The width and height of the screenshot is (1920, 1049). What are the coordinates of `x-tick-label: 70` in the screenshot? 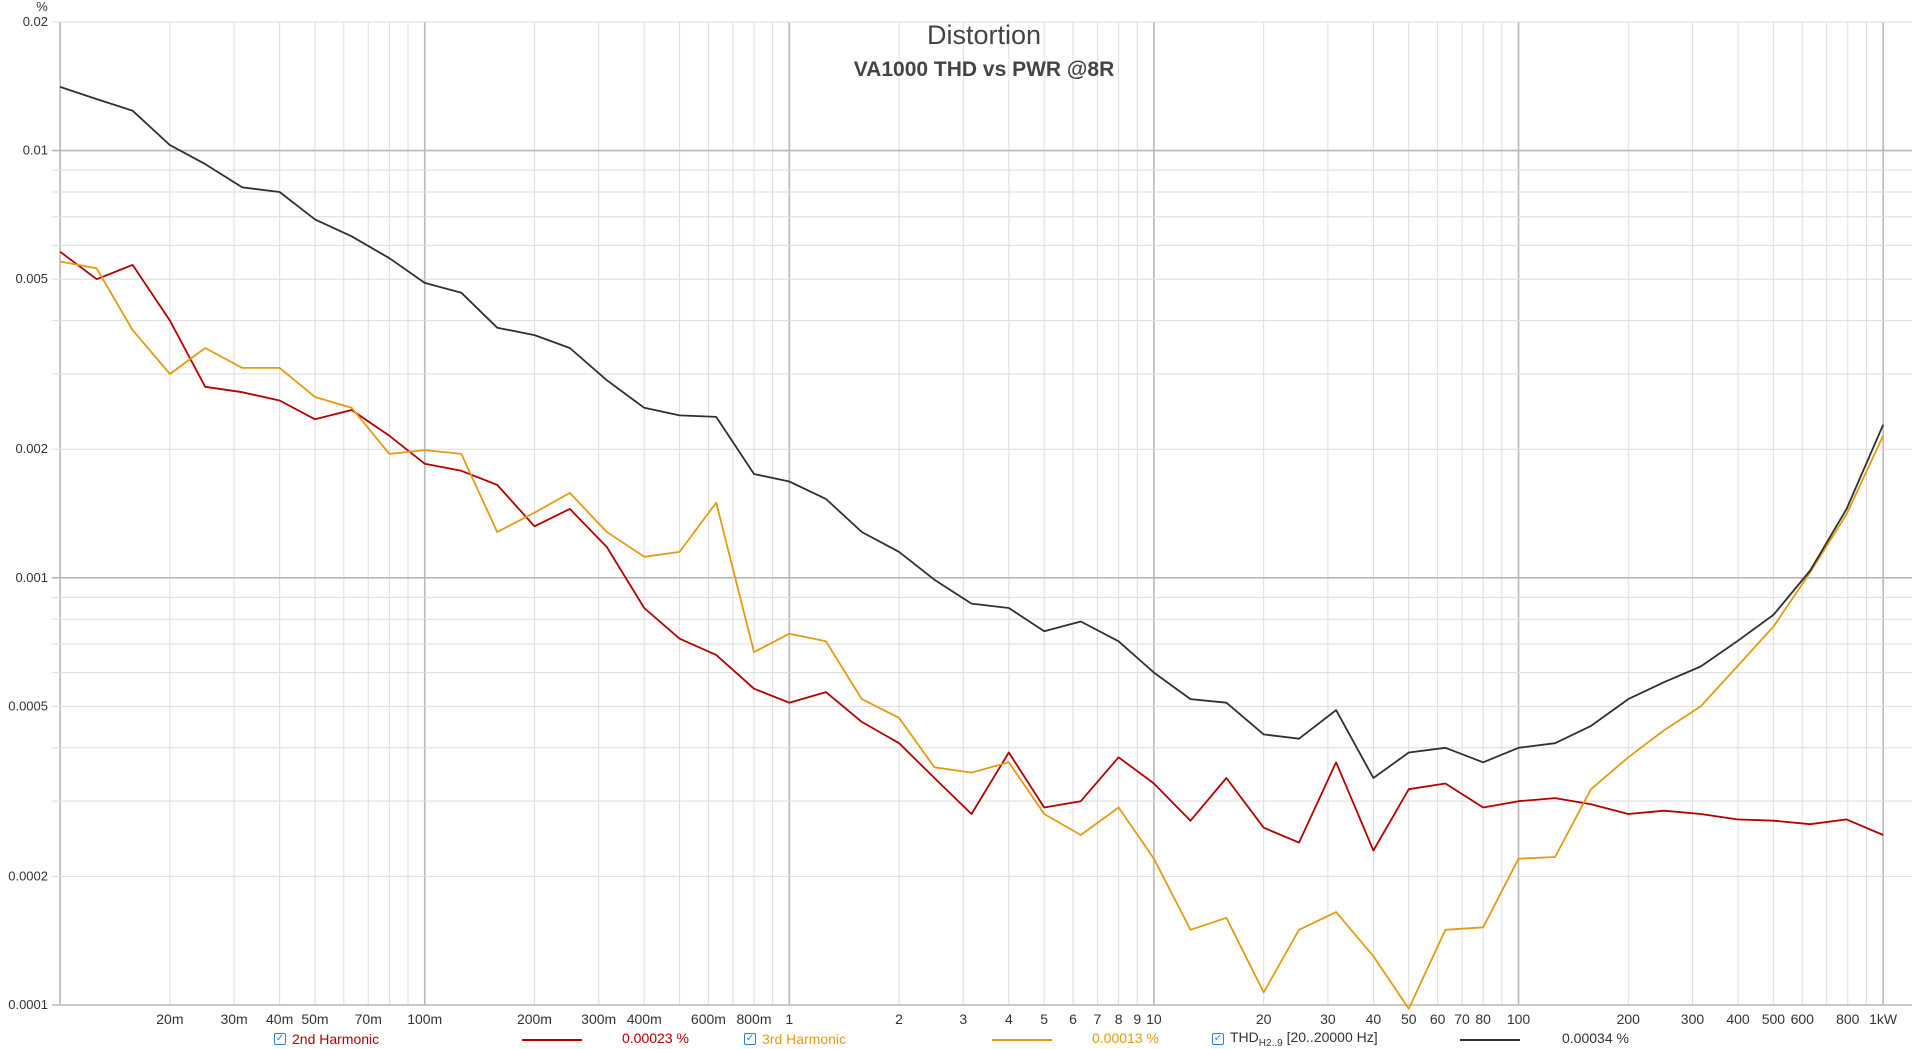 It's located at (1462, 1019).